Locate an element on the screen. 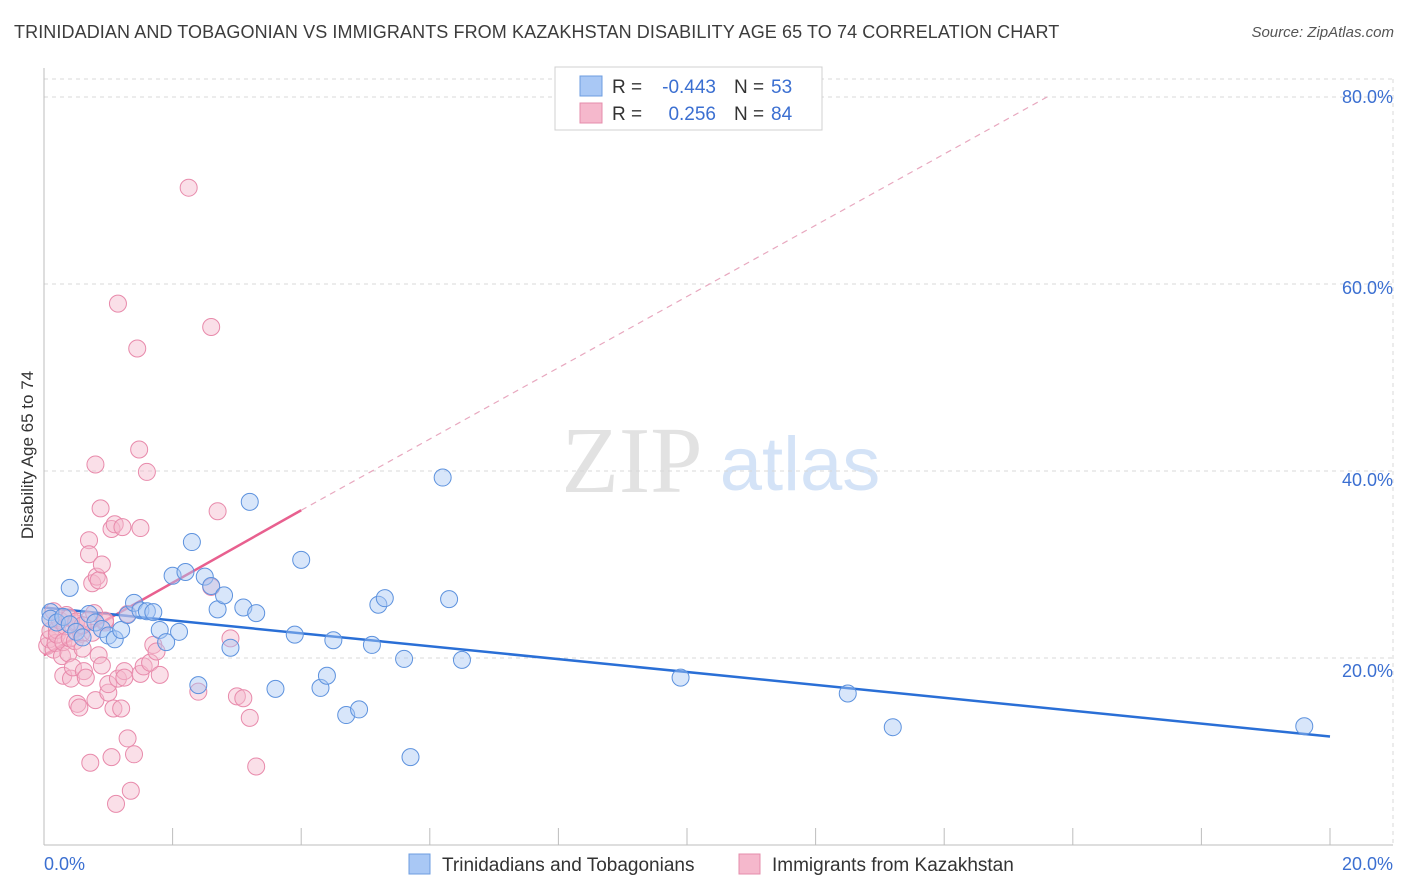 The width and height of the screenshot is (1406, 892). legend-r-label-1: R = is located at coordinates (627, 87).